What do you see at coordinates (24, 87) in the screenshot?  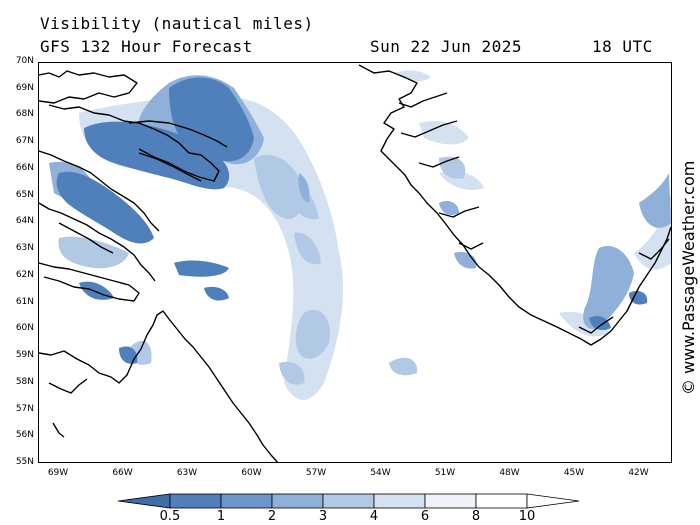 I see `lat-label: 69N` at bounding box center [24, 87].